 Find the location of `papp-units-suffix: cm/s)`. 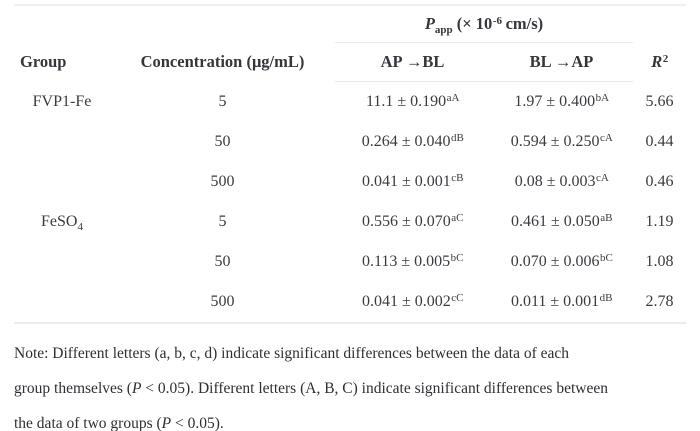

papp-units-suffix: cm/s) is located at coordinates (522, 23).